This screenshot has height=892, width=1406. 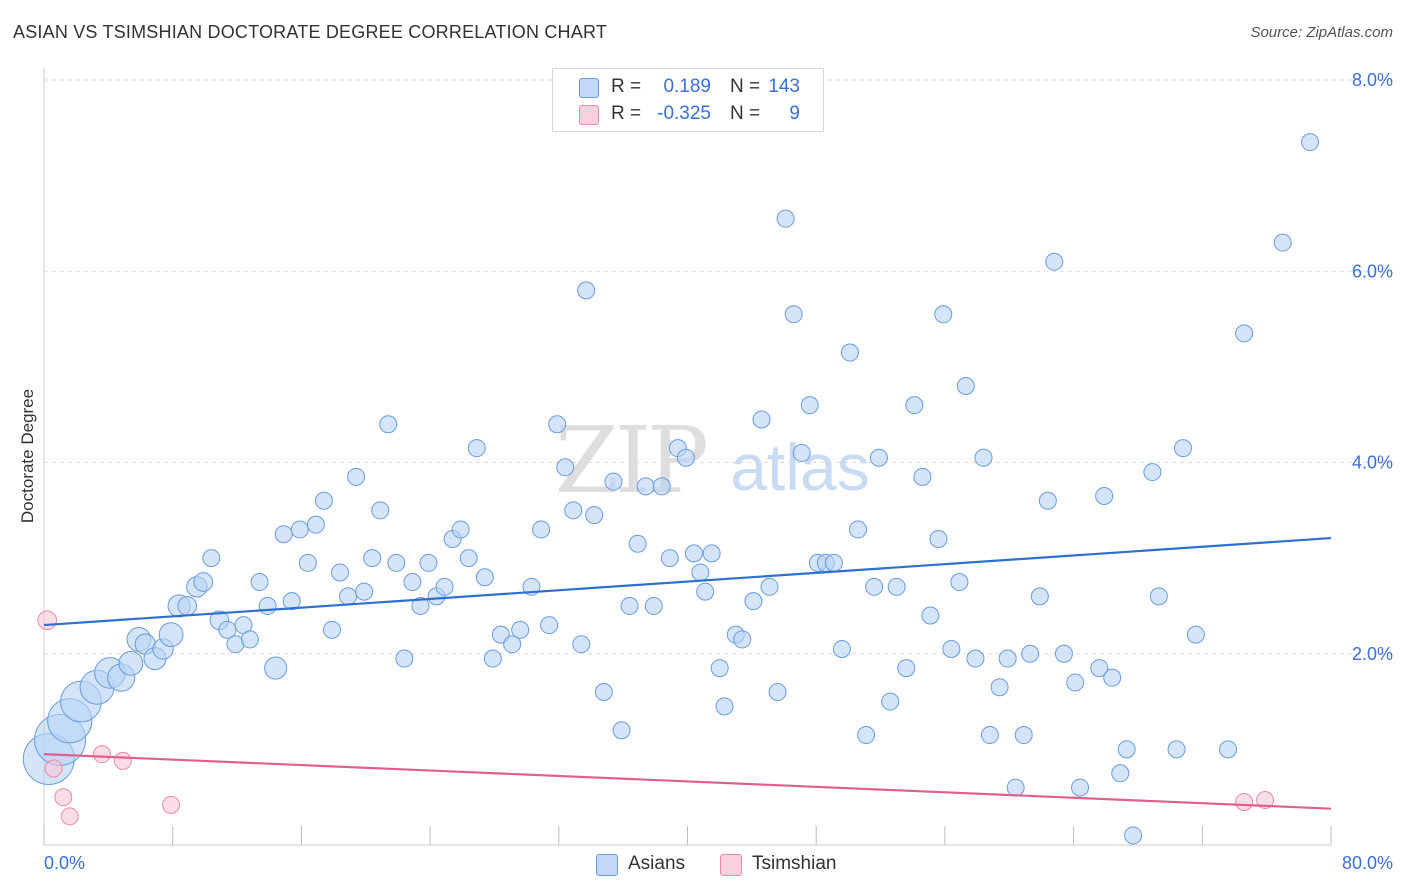 What do you see at coordinates (1372, 463) in the screenshot?
I see `y-tick-label: 4.0%` at bounding box center [1372, 463].